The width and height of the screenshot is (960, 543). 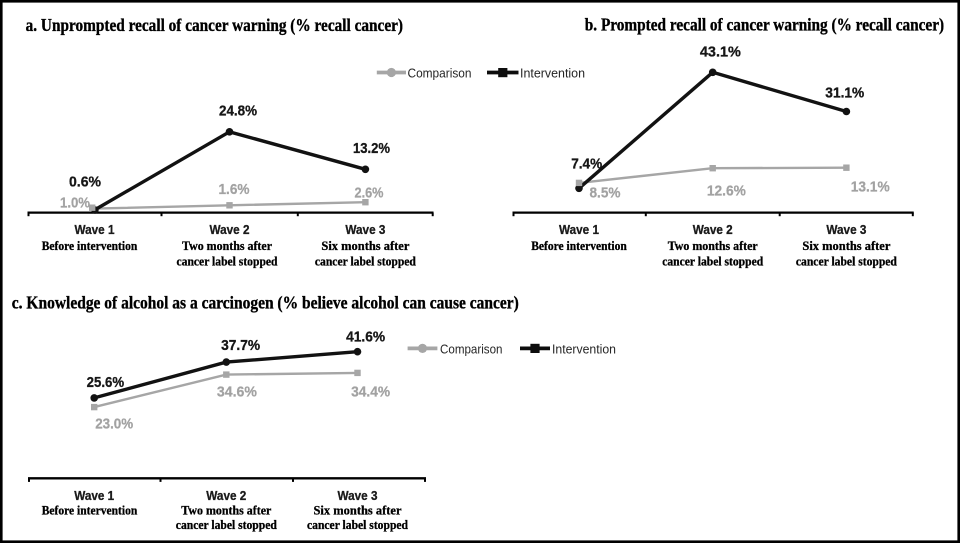 I want to click on svg-text: 7.4%, so click(x=586, y=163).